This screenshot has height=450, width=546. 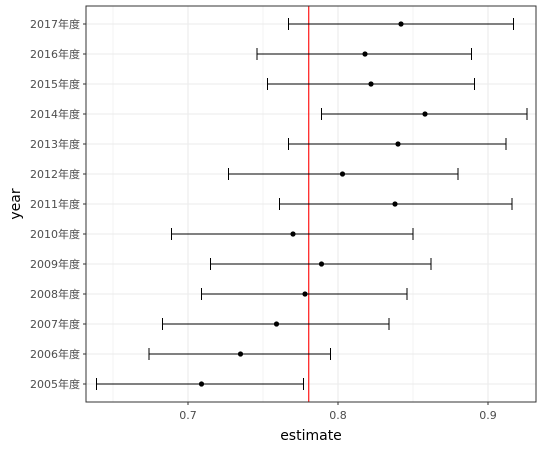 I want to click on y-axis-title: year, so click(x=16, y=203).